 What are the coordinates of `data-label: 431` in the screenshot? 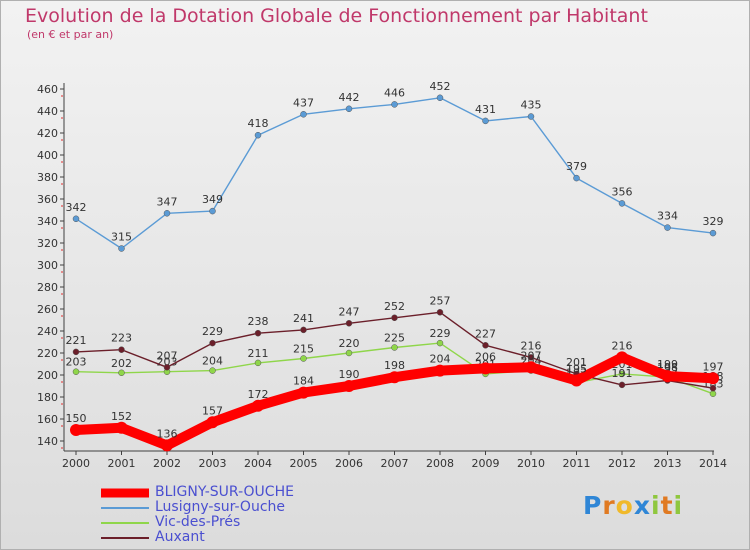 It's located at (485, 109).